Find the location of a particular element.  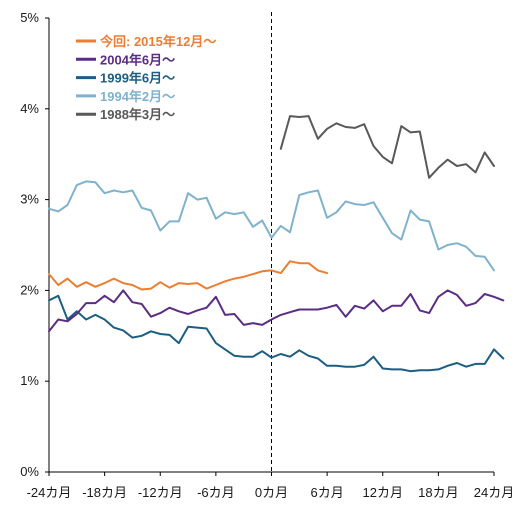

x-tick-label: 0カ月 is located at coordinates (271, 492).